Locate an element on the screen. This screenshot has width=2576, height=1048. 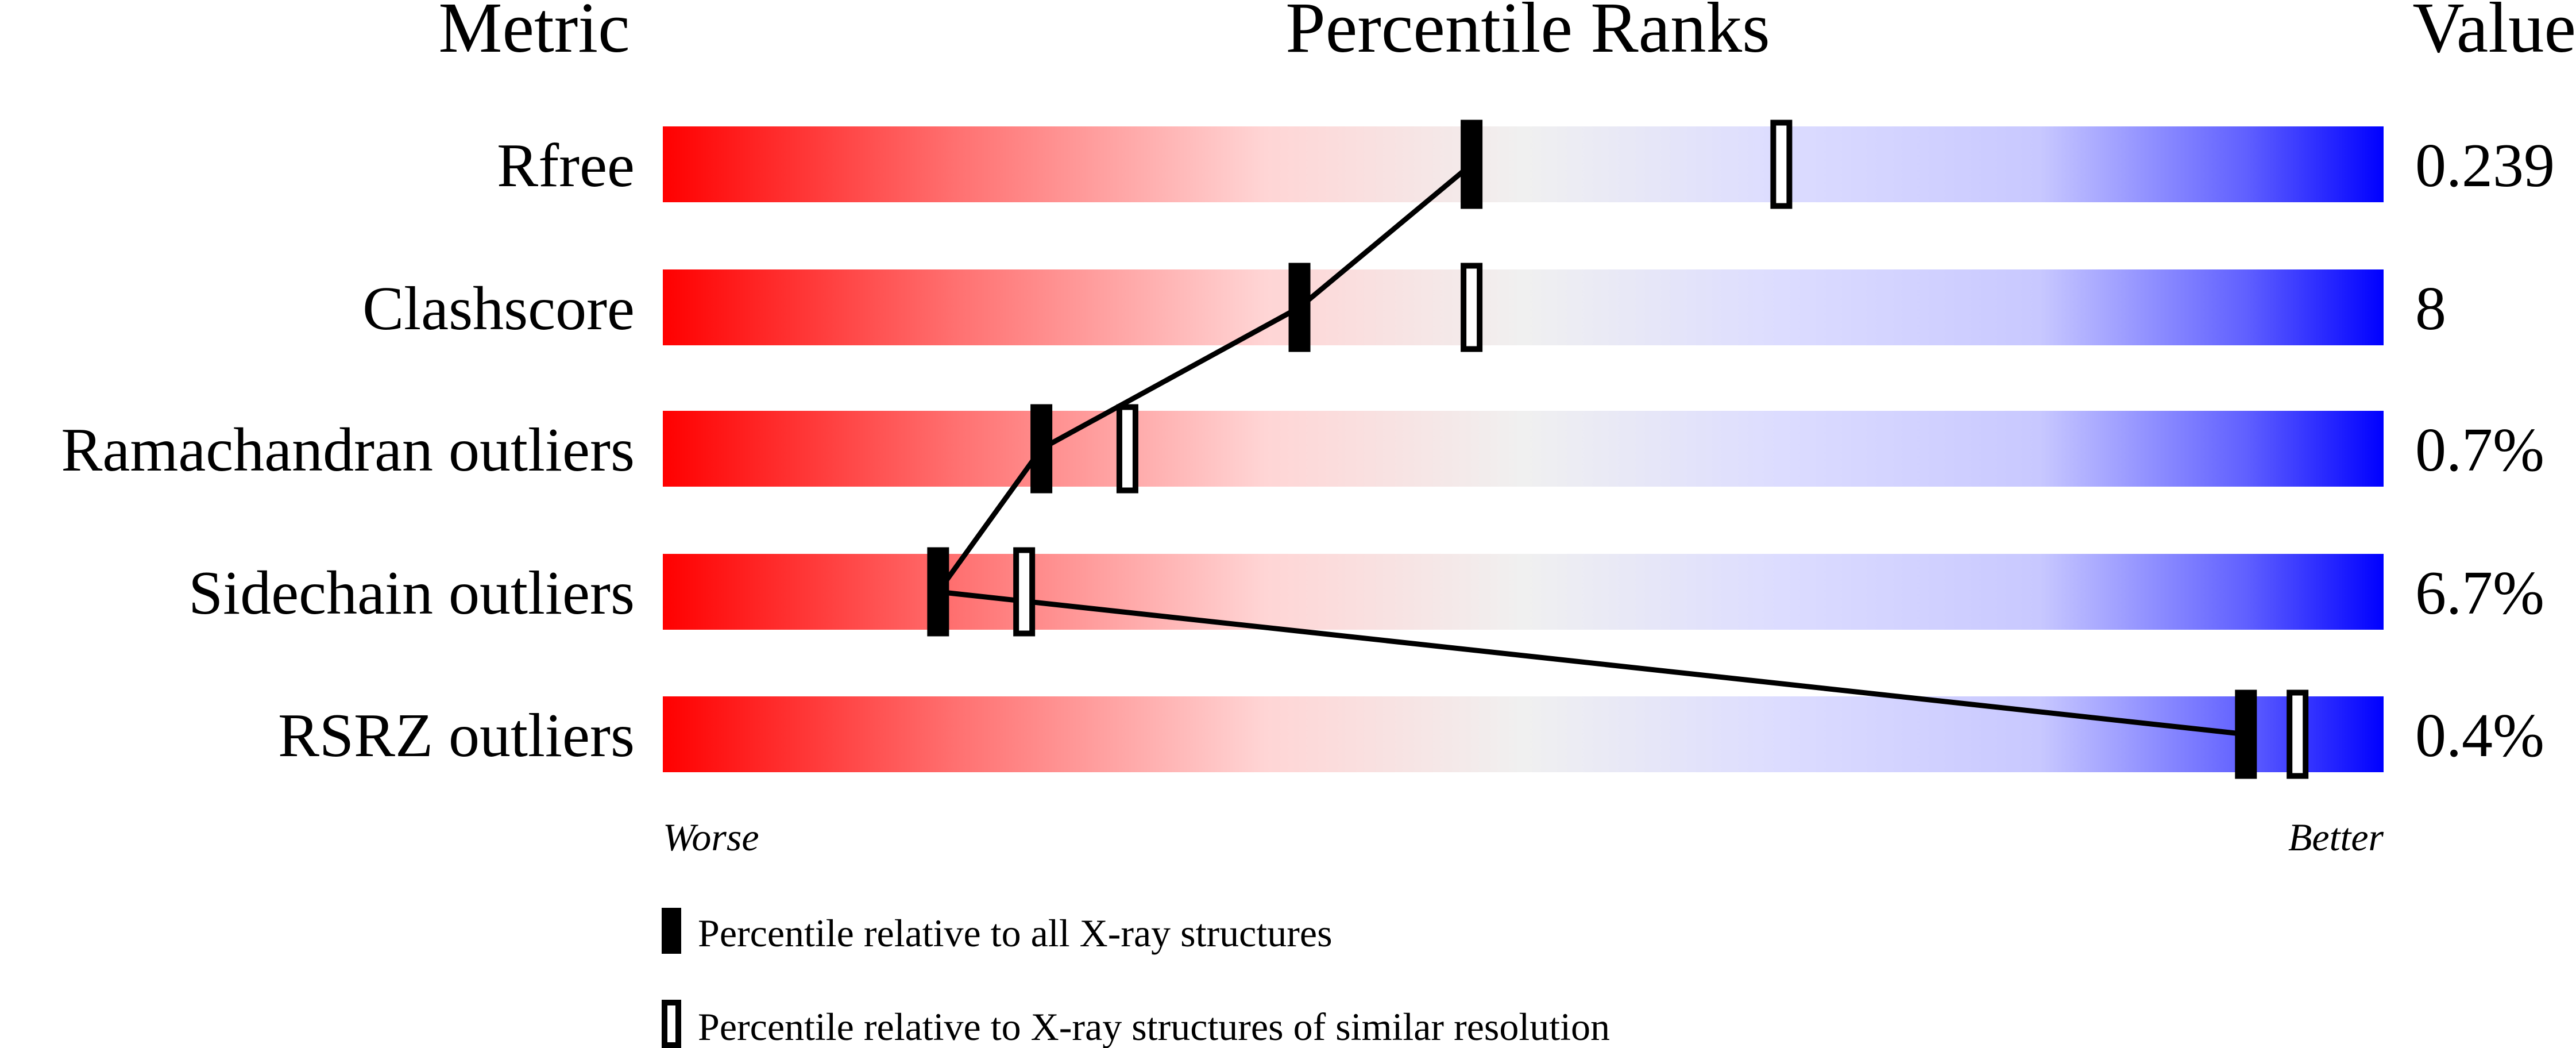
metric-value: 0.7% is located at coordinates (2479, 450).